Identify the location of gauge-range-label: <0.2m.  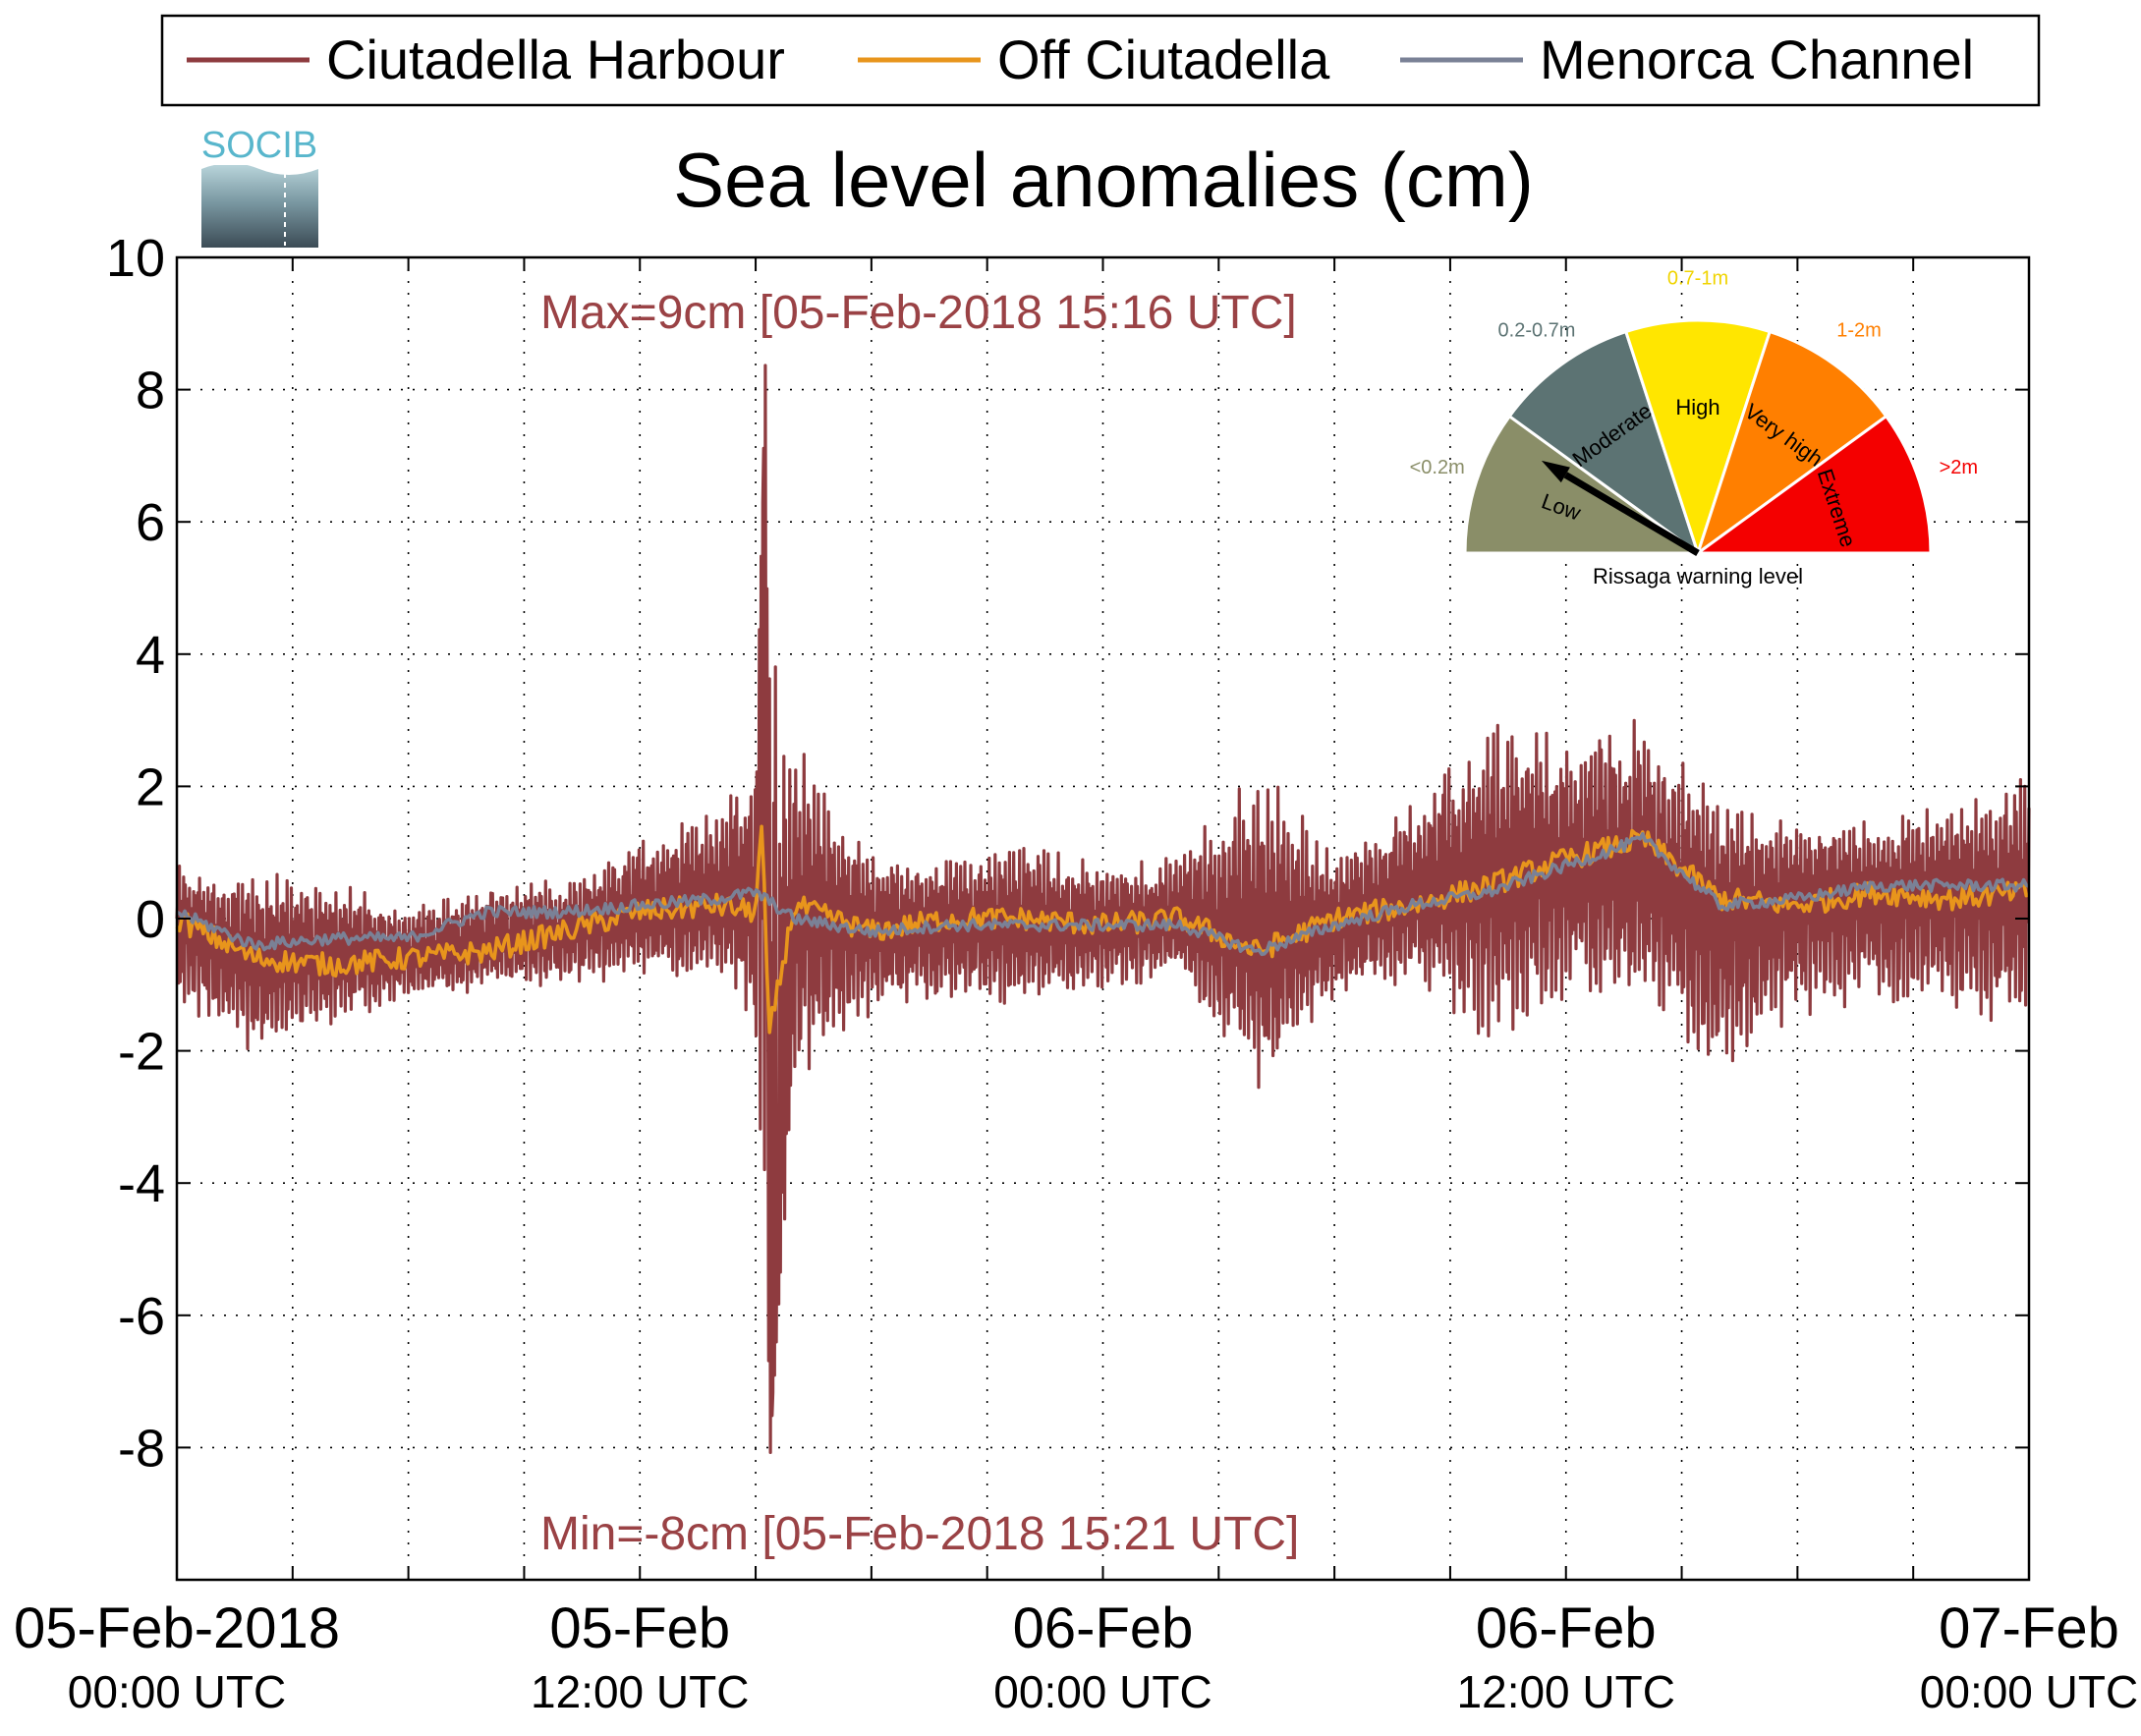
(1437, 467).